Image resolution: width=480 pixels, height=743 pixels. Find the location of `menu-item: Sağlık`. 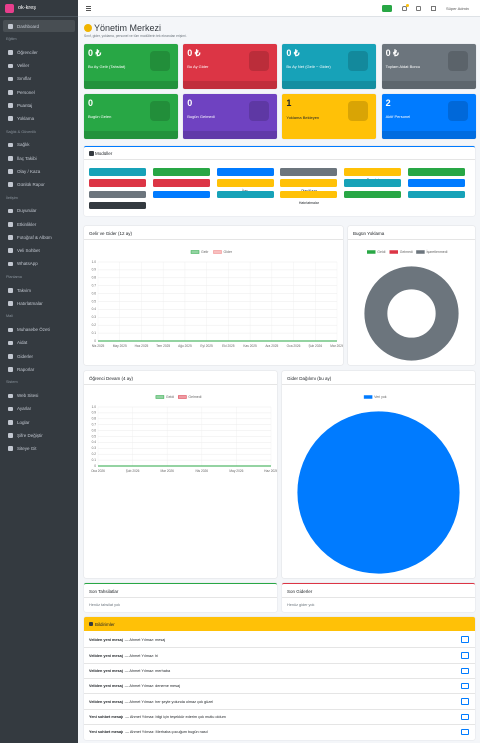

menu-item: Sağlık is located at coordinates (39, 145).